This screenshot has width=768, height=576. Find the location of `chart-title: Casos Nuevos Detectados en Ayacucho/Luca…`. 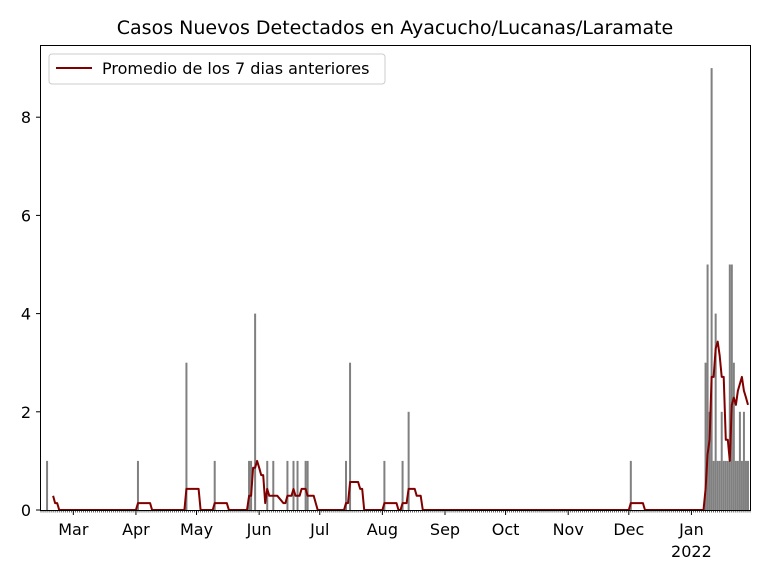

chart-title: Casos Nuevos Detectados en Ayacucho/Luca… is located at coordinates (395, 28).